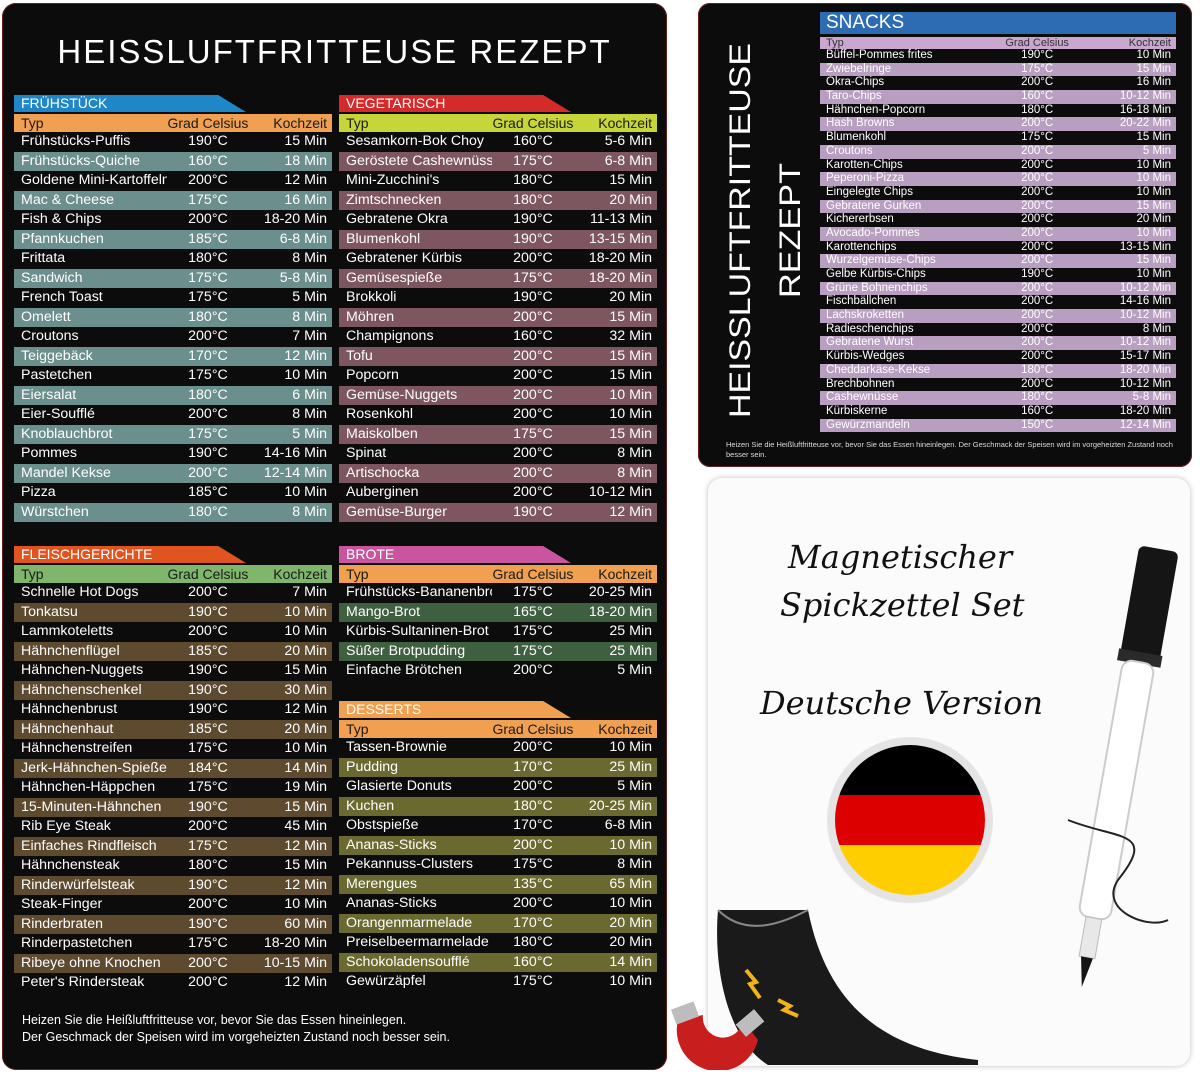  What do you see at coordinates (498, 200) in the screenshot?
I see `table-row: Zimtschnecken 180°C 20 Min` at bounding box center [498, 200].